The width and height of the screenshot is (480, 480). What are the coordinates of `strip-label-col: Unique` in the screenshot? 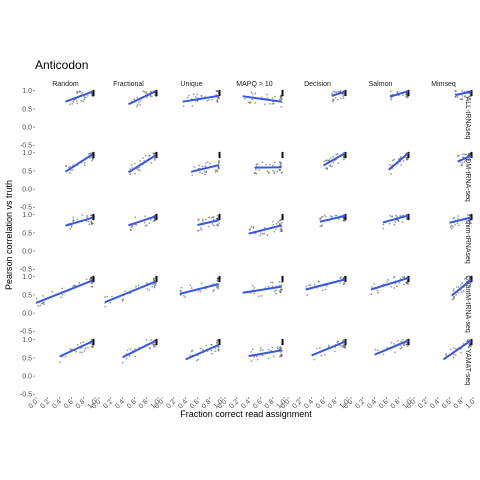 It's located at (191, 84).